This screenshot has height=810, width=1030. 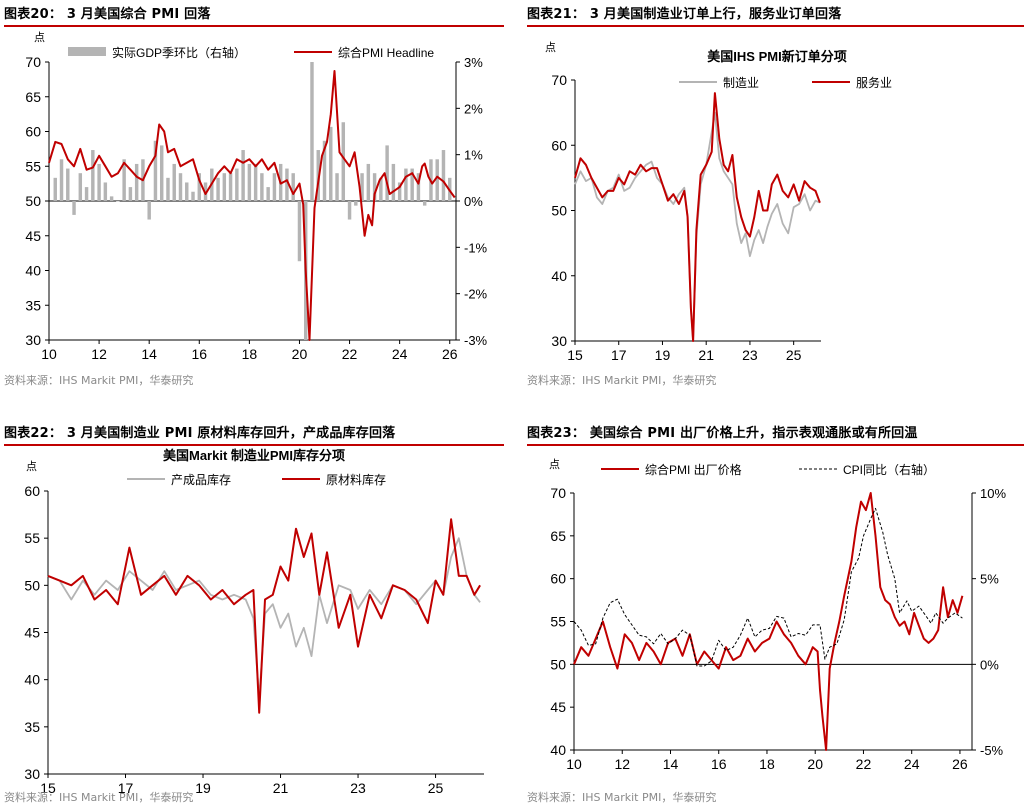 What do you see at coordinates (750, 355) in the screenshot?
I see `x-tick-label: 23` at bounding box center [750, 355].